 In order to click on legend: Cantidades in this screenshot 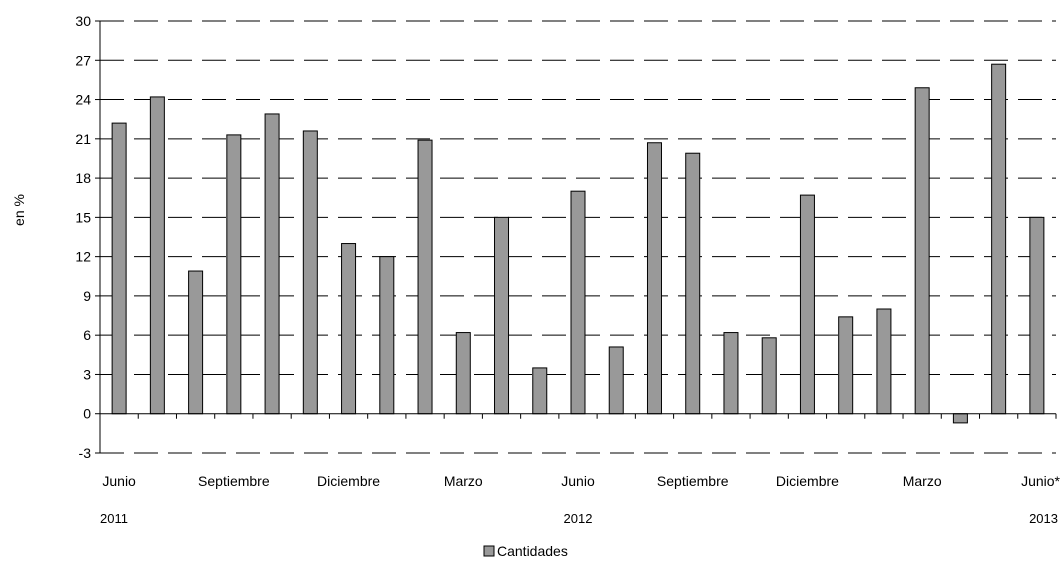, I will do `click(525, 551)`.